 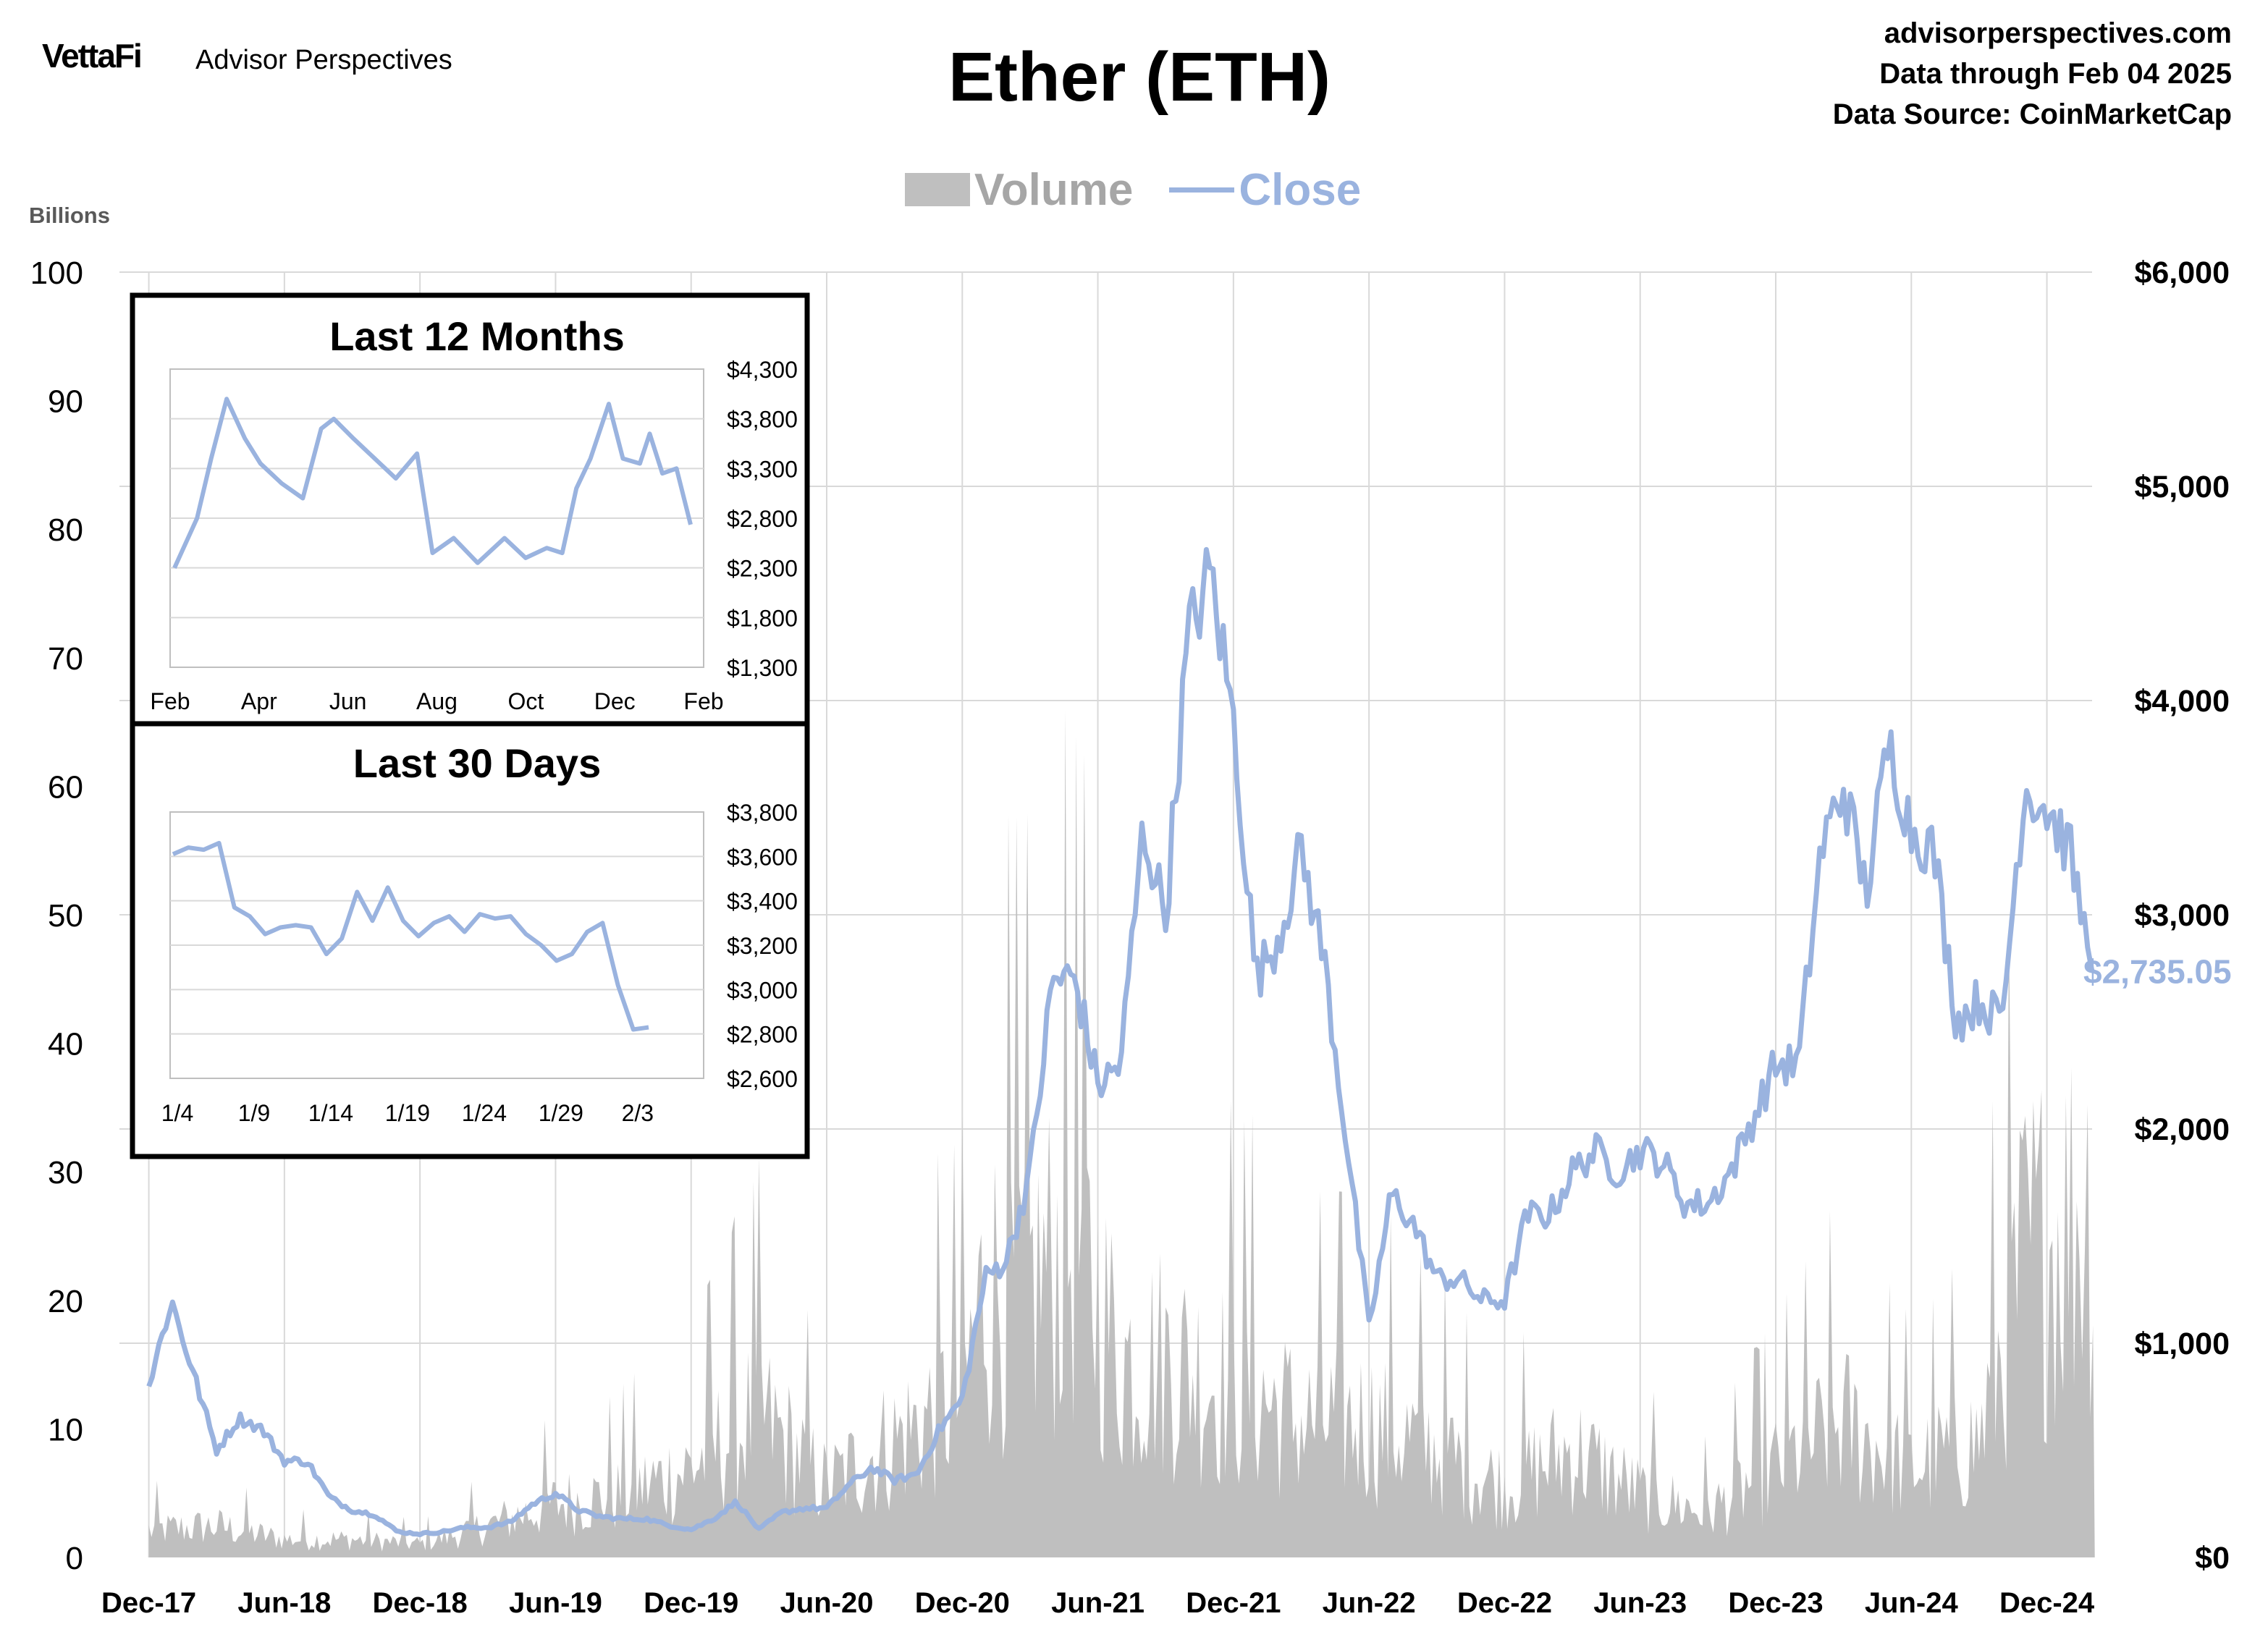 I want to click on y-tick-label: 60, so click(x=65, y=787).